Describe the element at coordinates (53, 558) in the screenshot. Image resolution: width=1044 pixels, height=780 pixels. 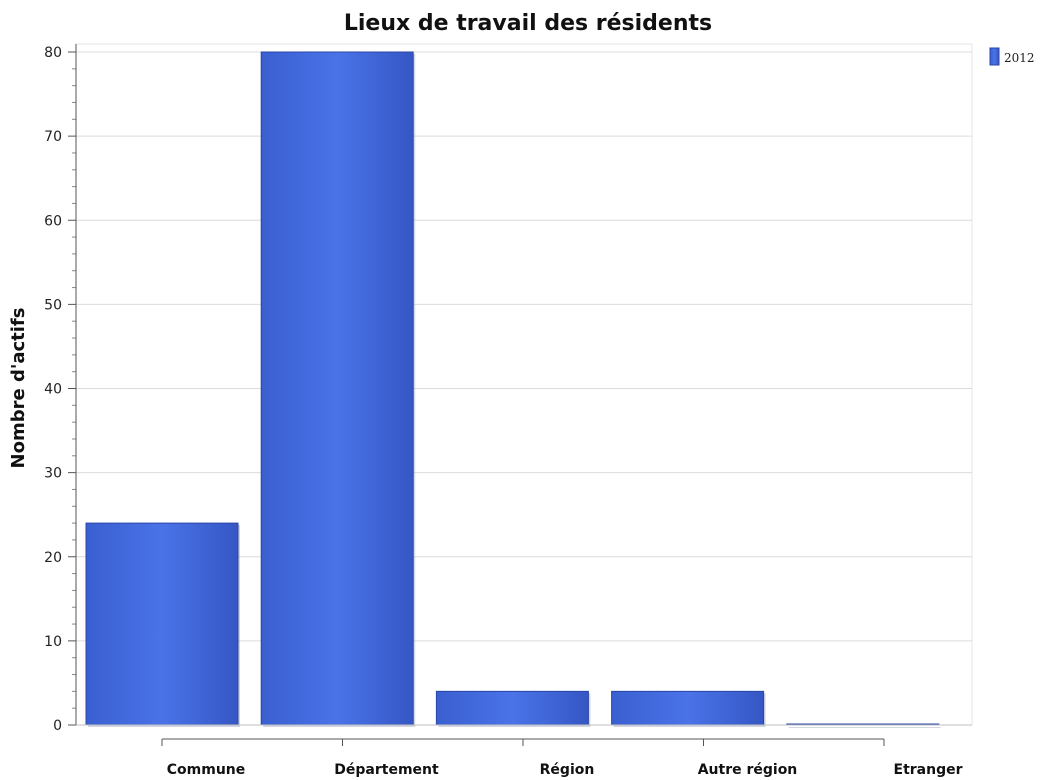
I see `y-tick-label: 20` at that location.